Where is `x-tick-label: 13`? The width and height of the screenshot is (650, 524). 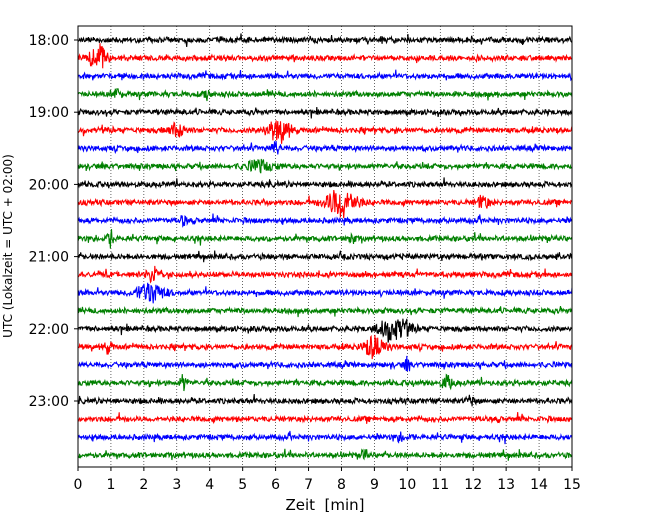
x-tick-label: 13 is located at coordinates (506, 485).